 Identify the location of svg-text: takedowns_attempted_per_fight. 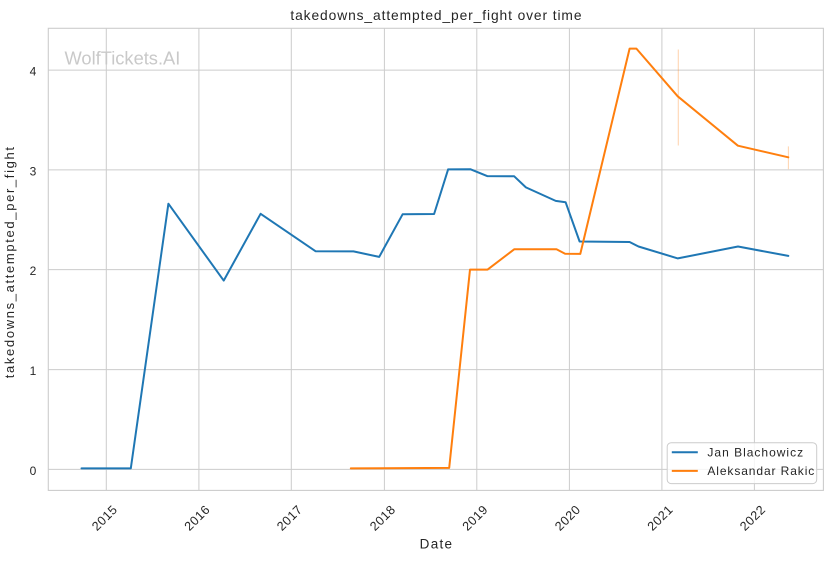
(9, 261).